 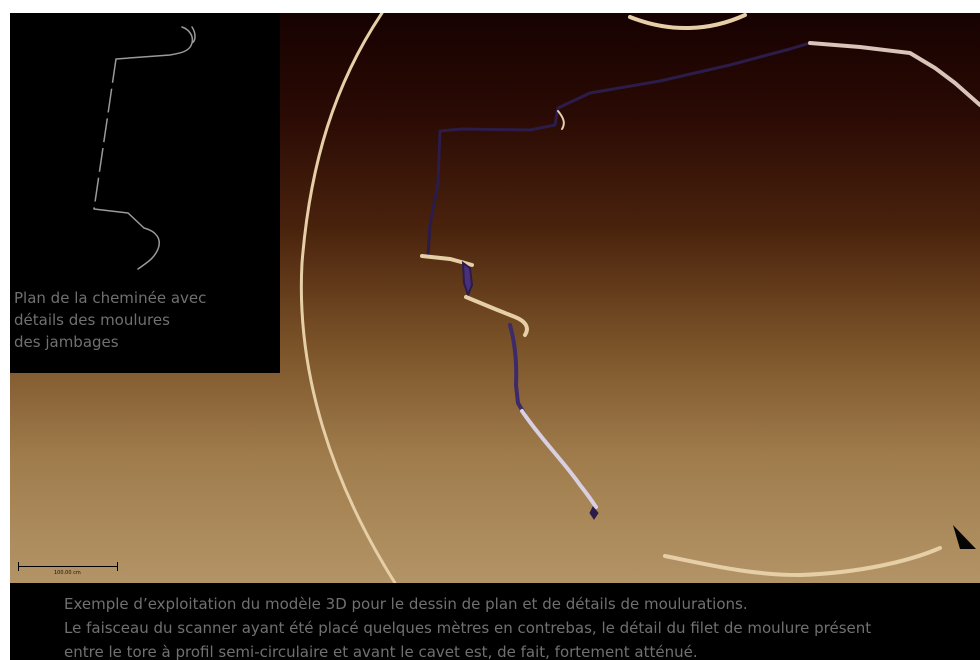 I want to click on profile-lower-curve, so click(x=559, y=459).